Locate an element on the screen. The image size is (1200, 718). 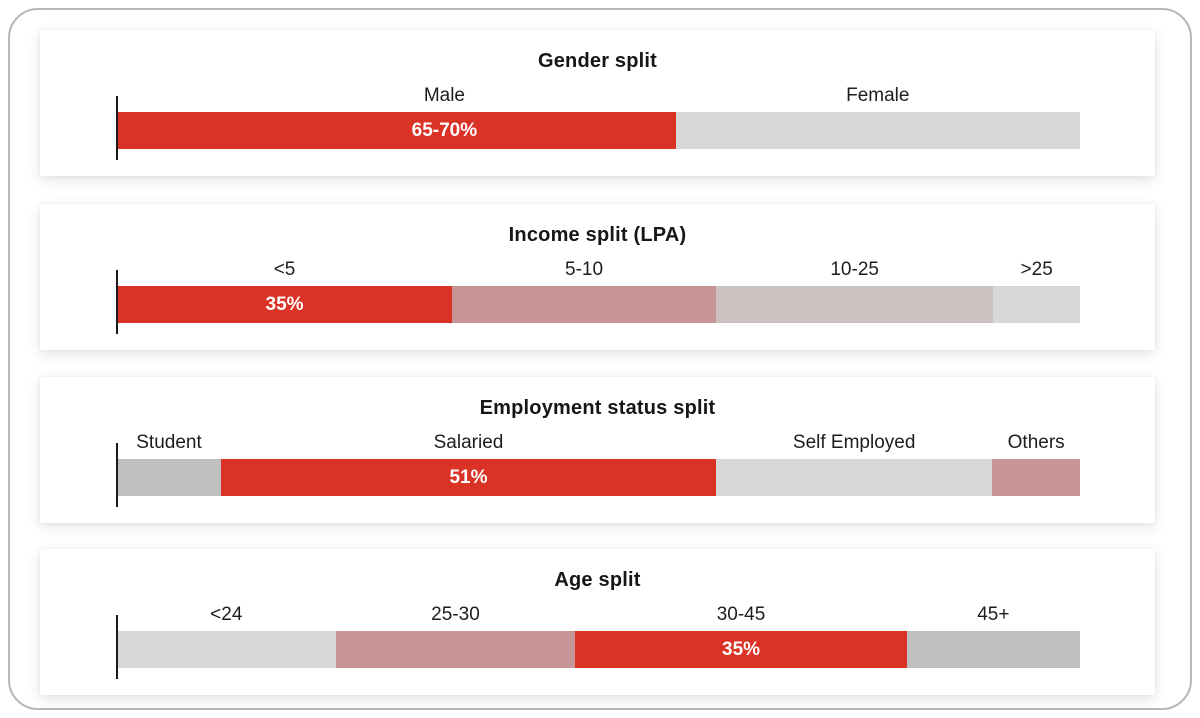
segment-label-salaried: Salaried is located at coordinates (468, 442).